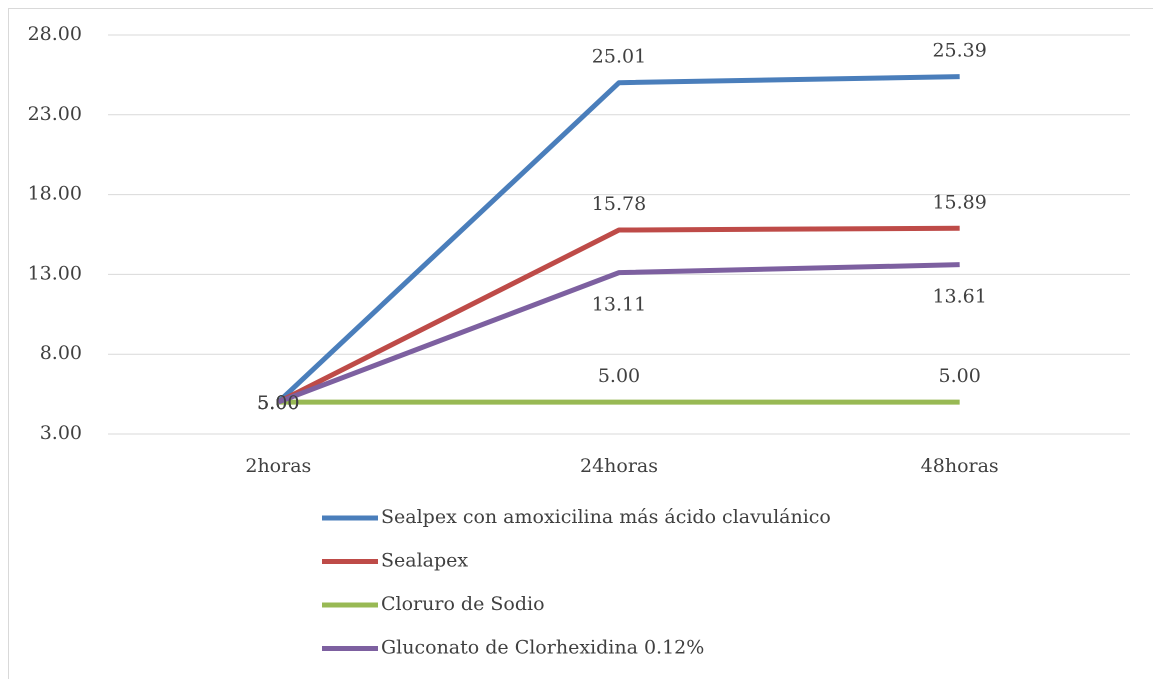  What do you see at coordinates (463, 604) in the screenshot?
I see `legend-label: Cloruro de Sodio` at bounding box center [463, 604].